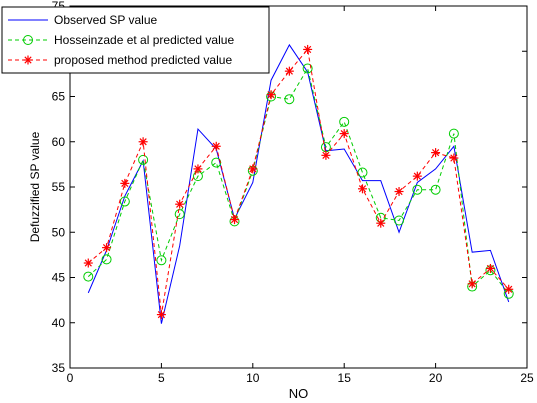 This screenshot has width=537, height=403. I want to click on x-tick-label-1: 5, so click(161, 378).